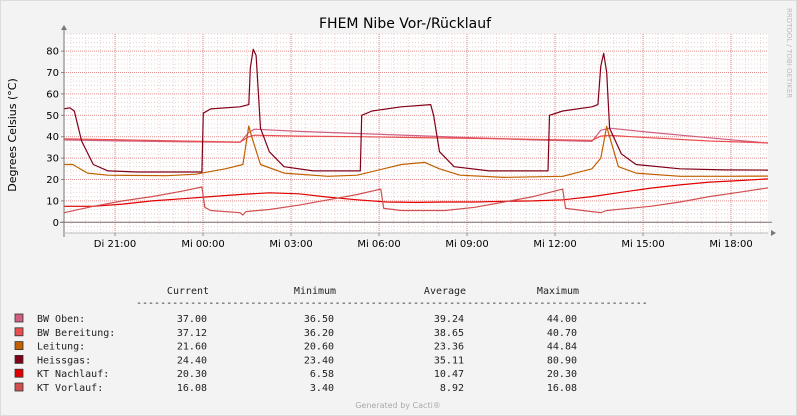 The height and width of the screenshot is (416, 797). Describe the element at coordinates (319, 347) in the screenshot. I see `legend-value-minimum: 20.60` at that location.